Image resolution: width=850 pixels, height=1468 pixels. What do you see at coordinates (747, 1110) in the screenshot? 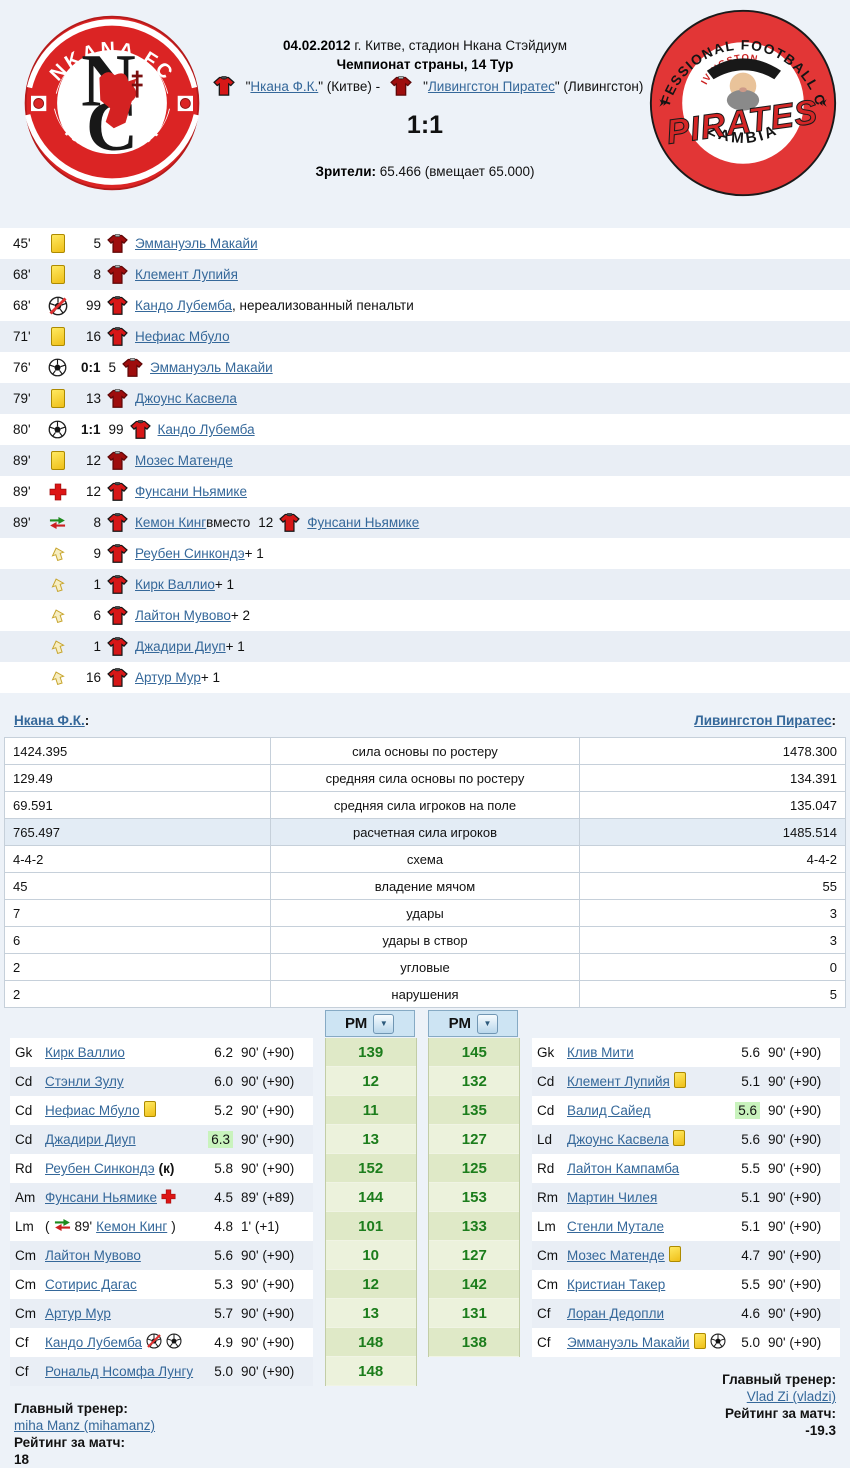
I see `rating-value: 5.6` at bounding box center [747, 1110].